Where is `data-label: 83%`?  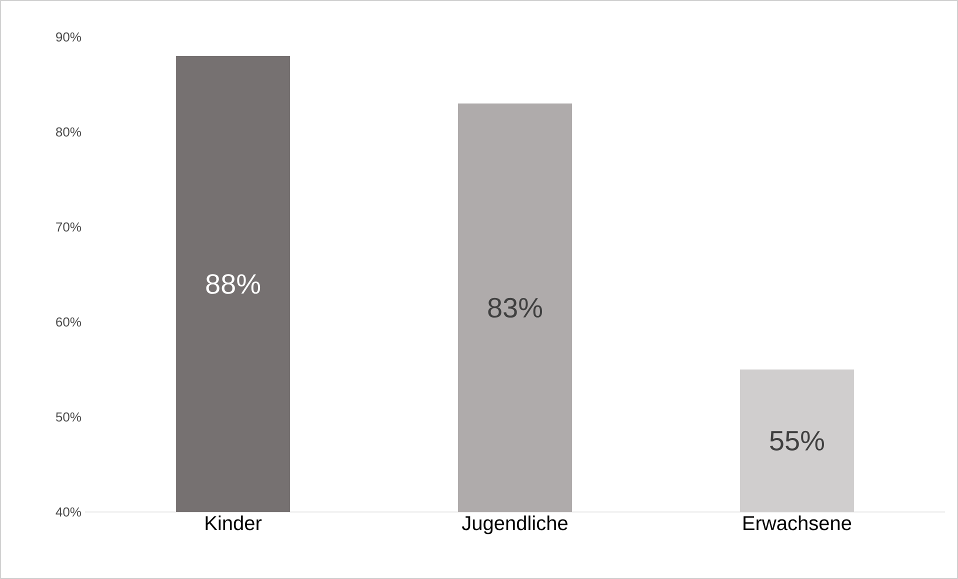 data-label: 83% is located at coordinates (515, 308).